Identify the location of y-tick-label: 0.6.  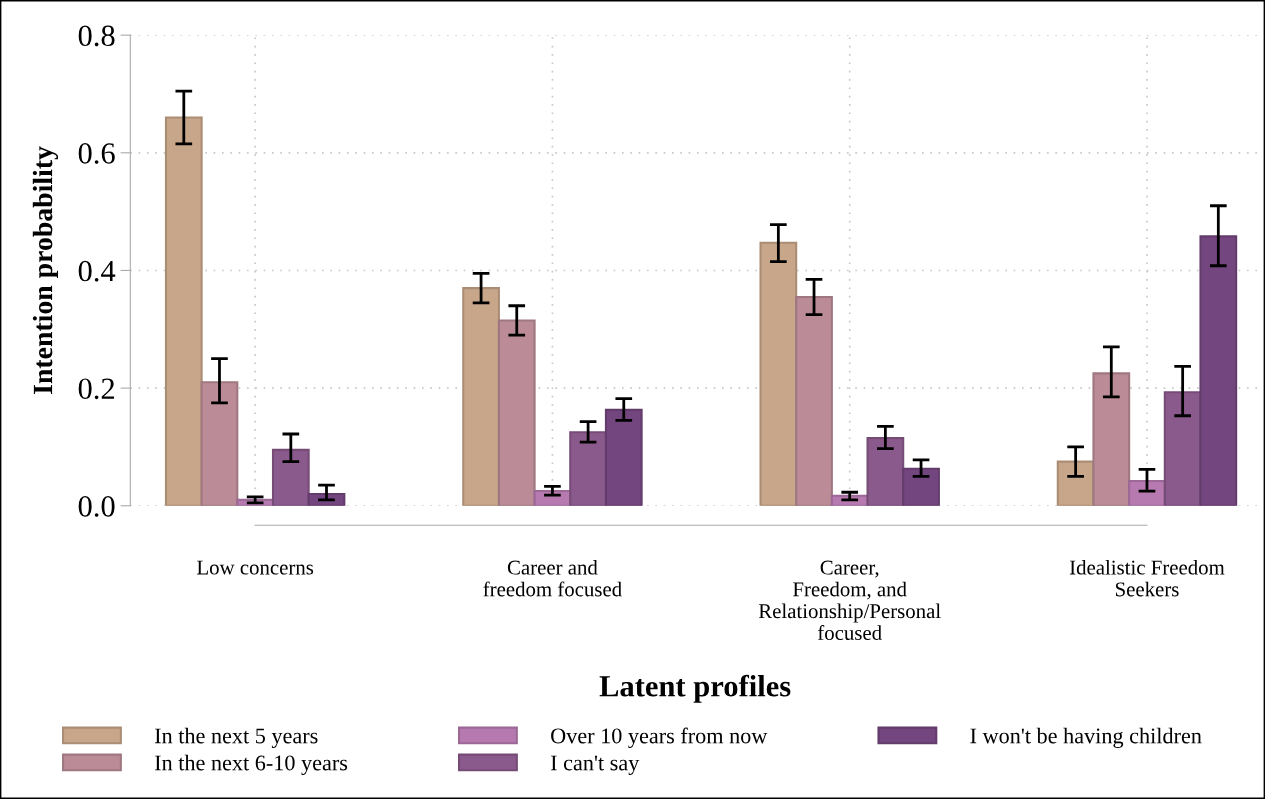
(96, 153).